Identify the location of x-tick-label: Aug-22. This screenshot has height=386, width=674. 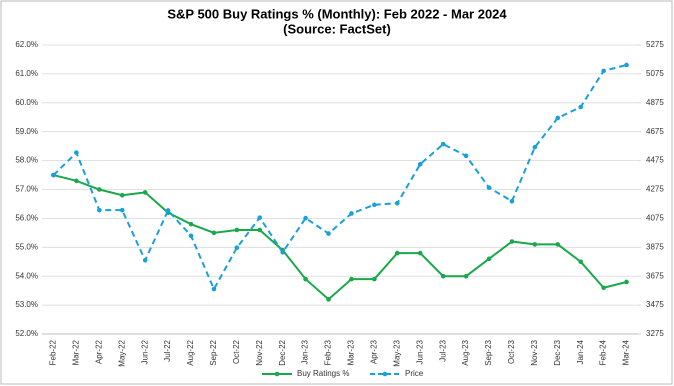
(190, 352).